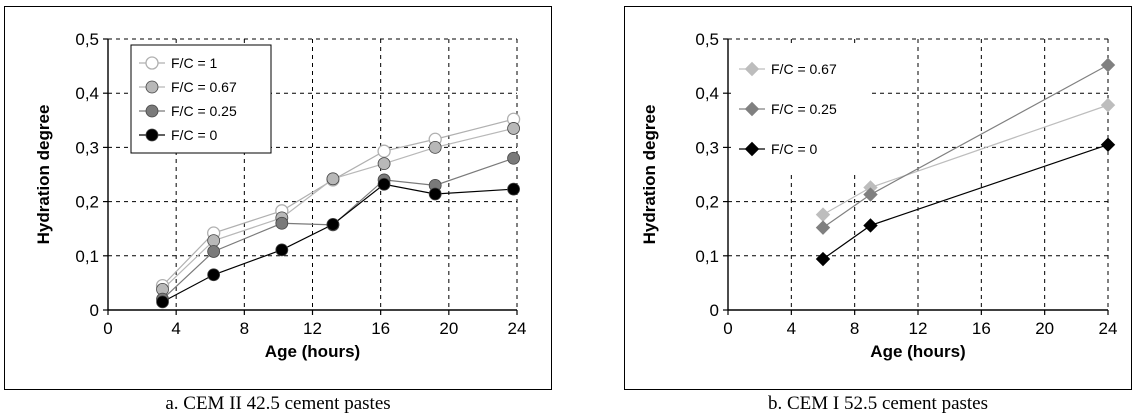  What do you see at coordinates (707, 202) in the screenshot?
I see `chart-b-ytick-label-2: 0,2` at bounding box center [707, 202].